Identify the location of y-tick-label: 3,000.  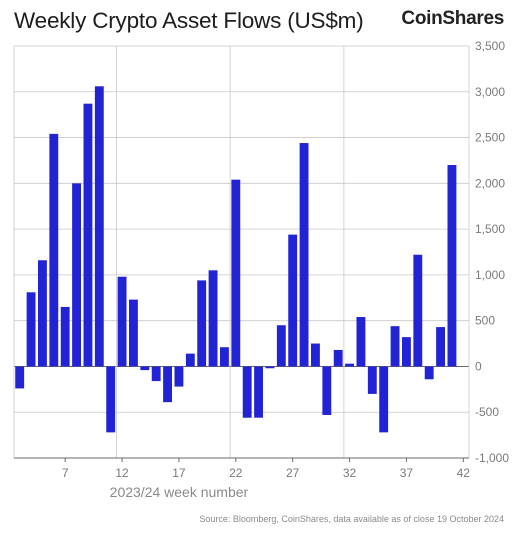
(490, 92).